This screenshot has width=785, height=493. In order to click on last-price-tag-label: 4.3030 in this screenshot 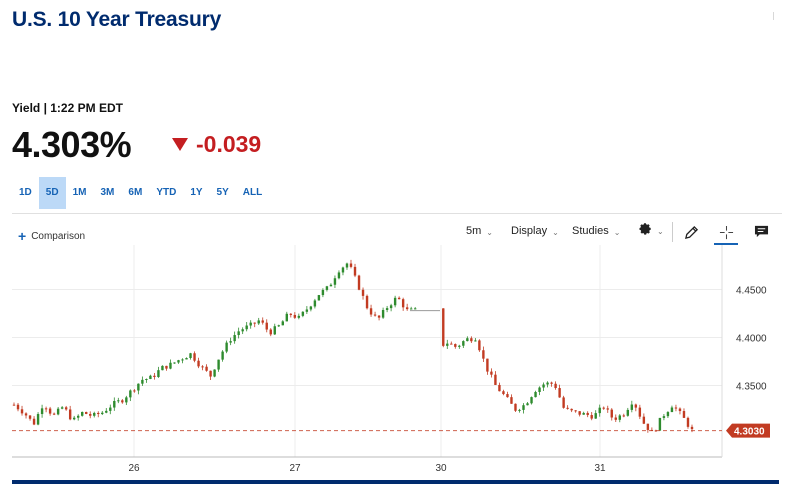, I will do `click(749, 432)`.